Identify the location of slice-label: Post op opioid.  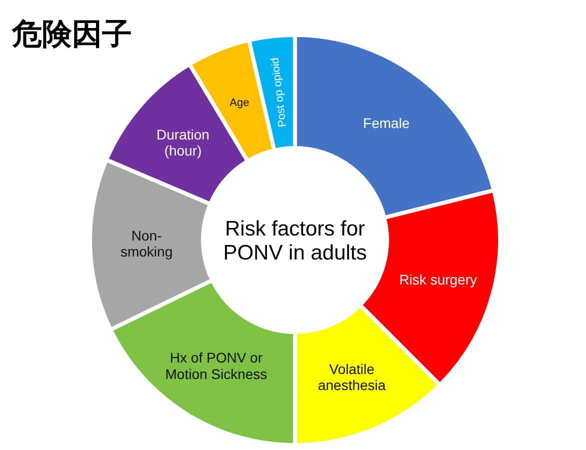
(279, 92).